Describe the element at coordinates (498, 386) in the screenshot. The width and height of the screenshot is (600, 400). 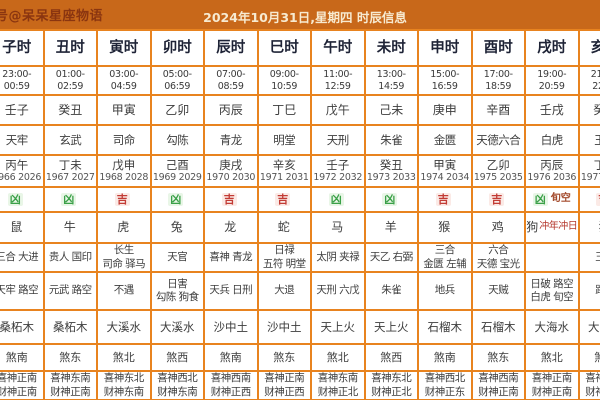
I see `joy-wealth-directions: 喜神西南 财神正南` at that location.